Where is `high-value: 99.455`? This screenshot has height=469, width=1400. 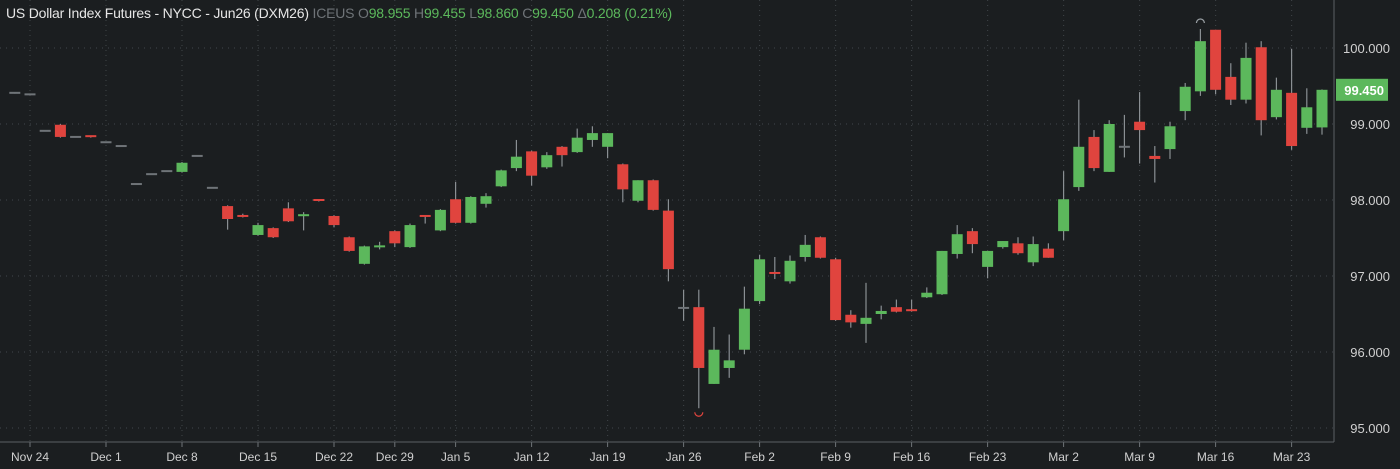
high-value: 99.455 is located at coordinates (444, 13).